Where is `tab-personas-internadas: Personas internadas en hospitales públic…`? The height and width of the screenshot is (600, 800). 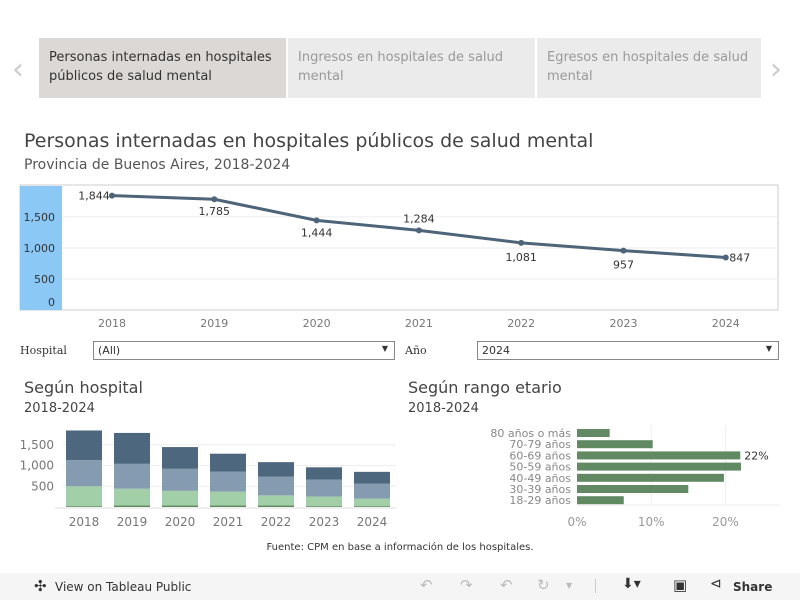 tab-personas-internadas: Personas internadas en hospitales públic… is located at coordinates (162, 68).